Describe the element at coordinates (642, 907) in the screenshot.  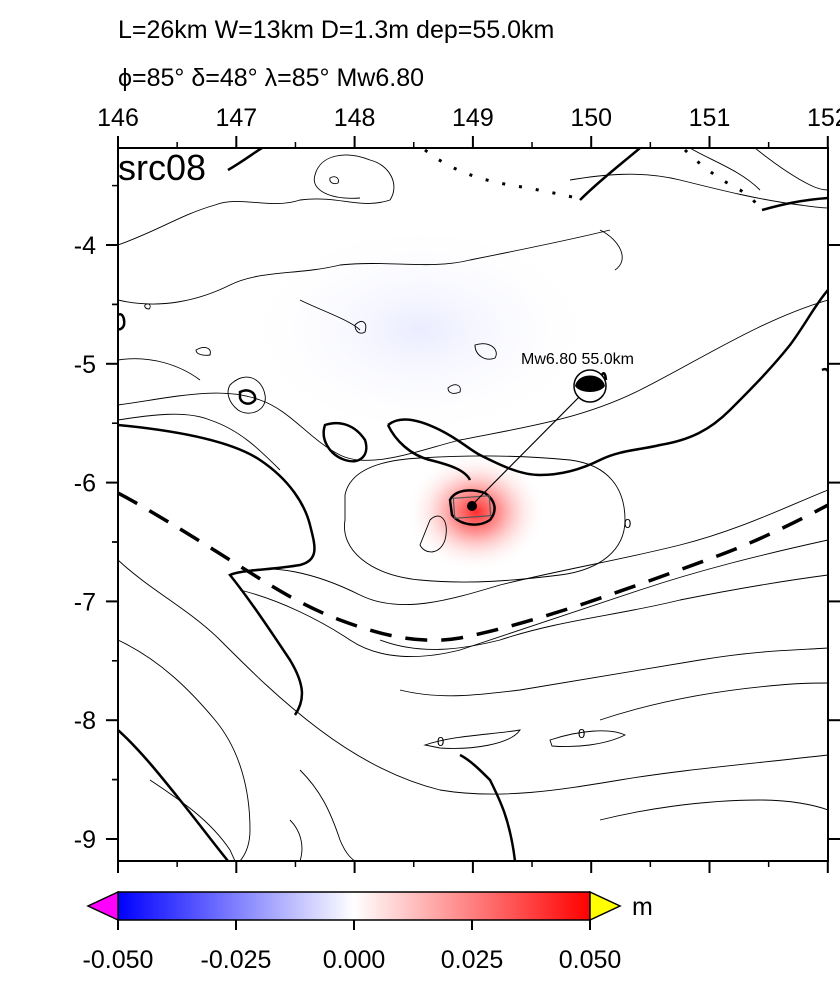
I see `colorbar-unit: m` at that location.